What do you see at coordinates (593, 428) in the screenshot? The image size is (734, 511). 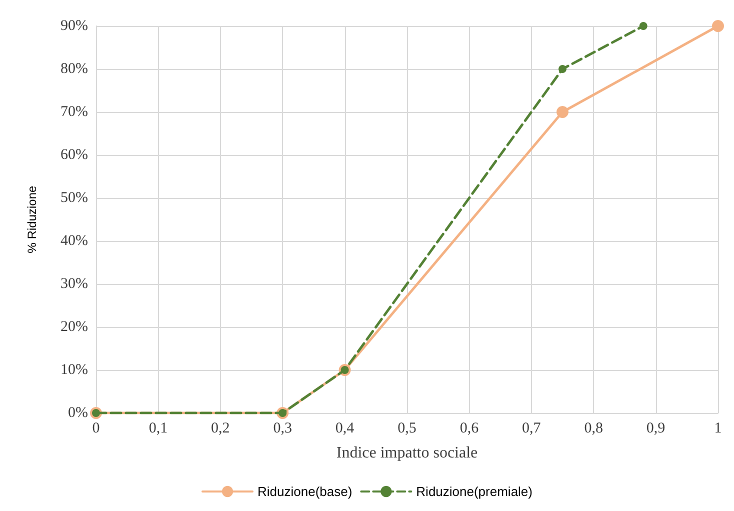 I see `x-tick-label: 0,8` at bounding box center [593, 428].